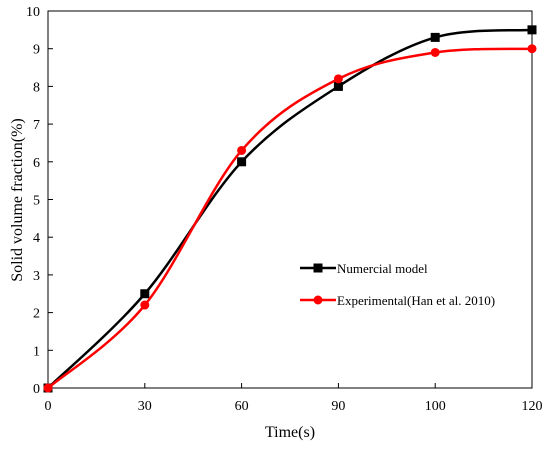 The width and height of the screenshot is (550, 451). I want to click on y-tick-label: 9, so click(36, 50).